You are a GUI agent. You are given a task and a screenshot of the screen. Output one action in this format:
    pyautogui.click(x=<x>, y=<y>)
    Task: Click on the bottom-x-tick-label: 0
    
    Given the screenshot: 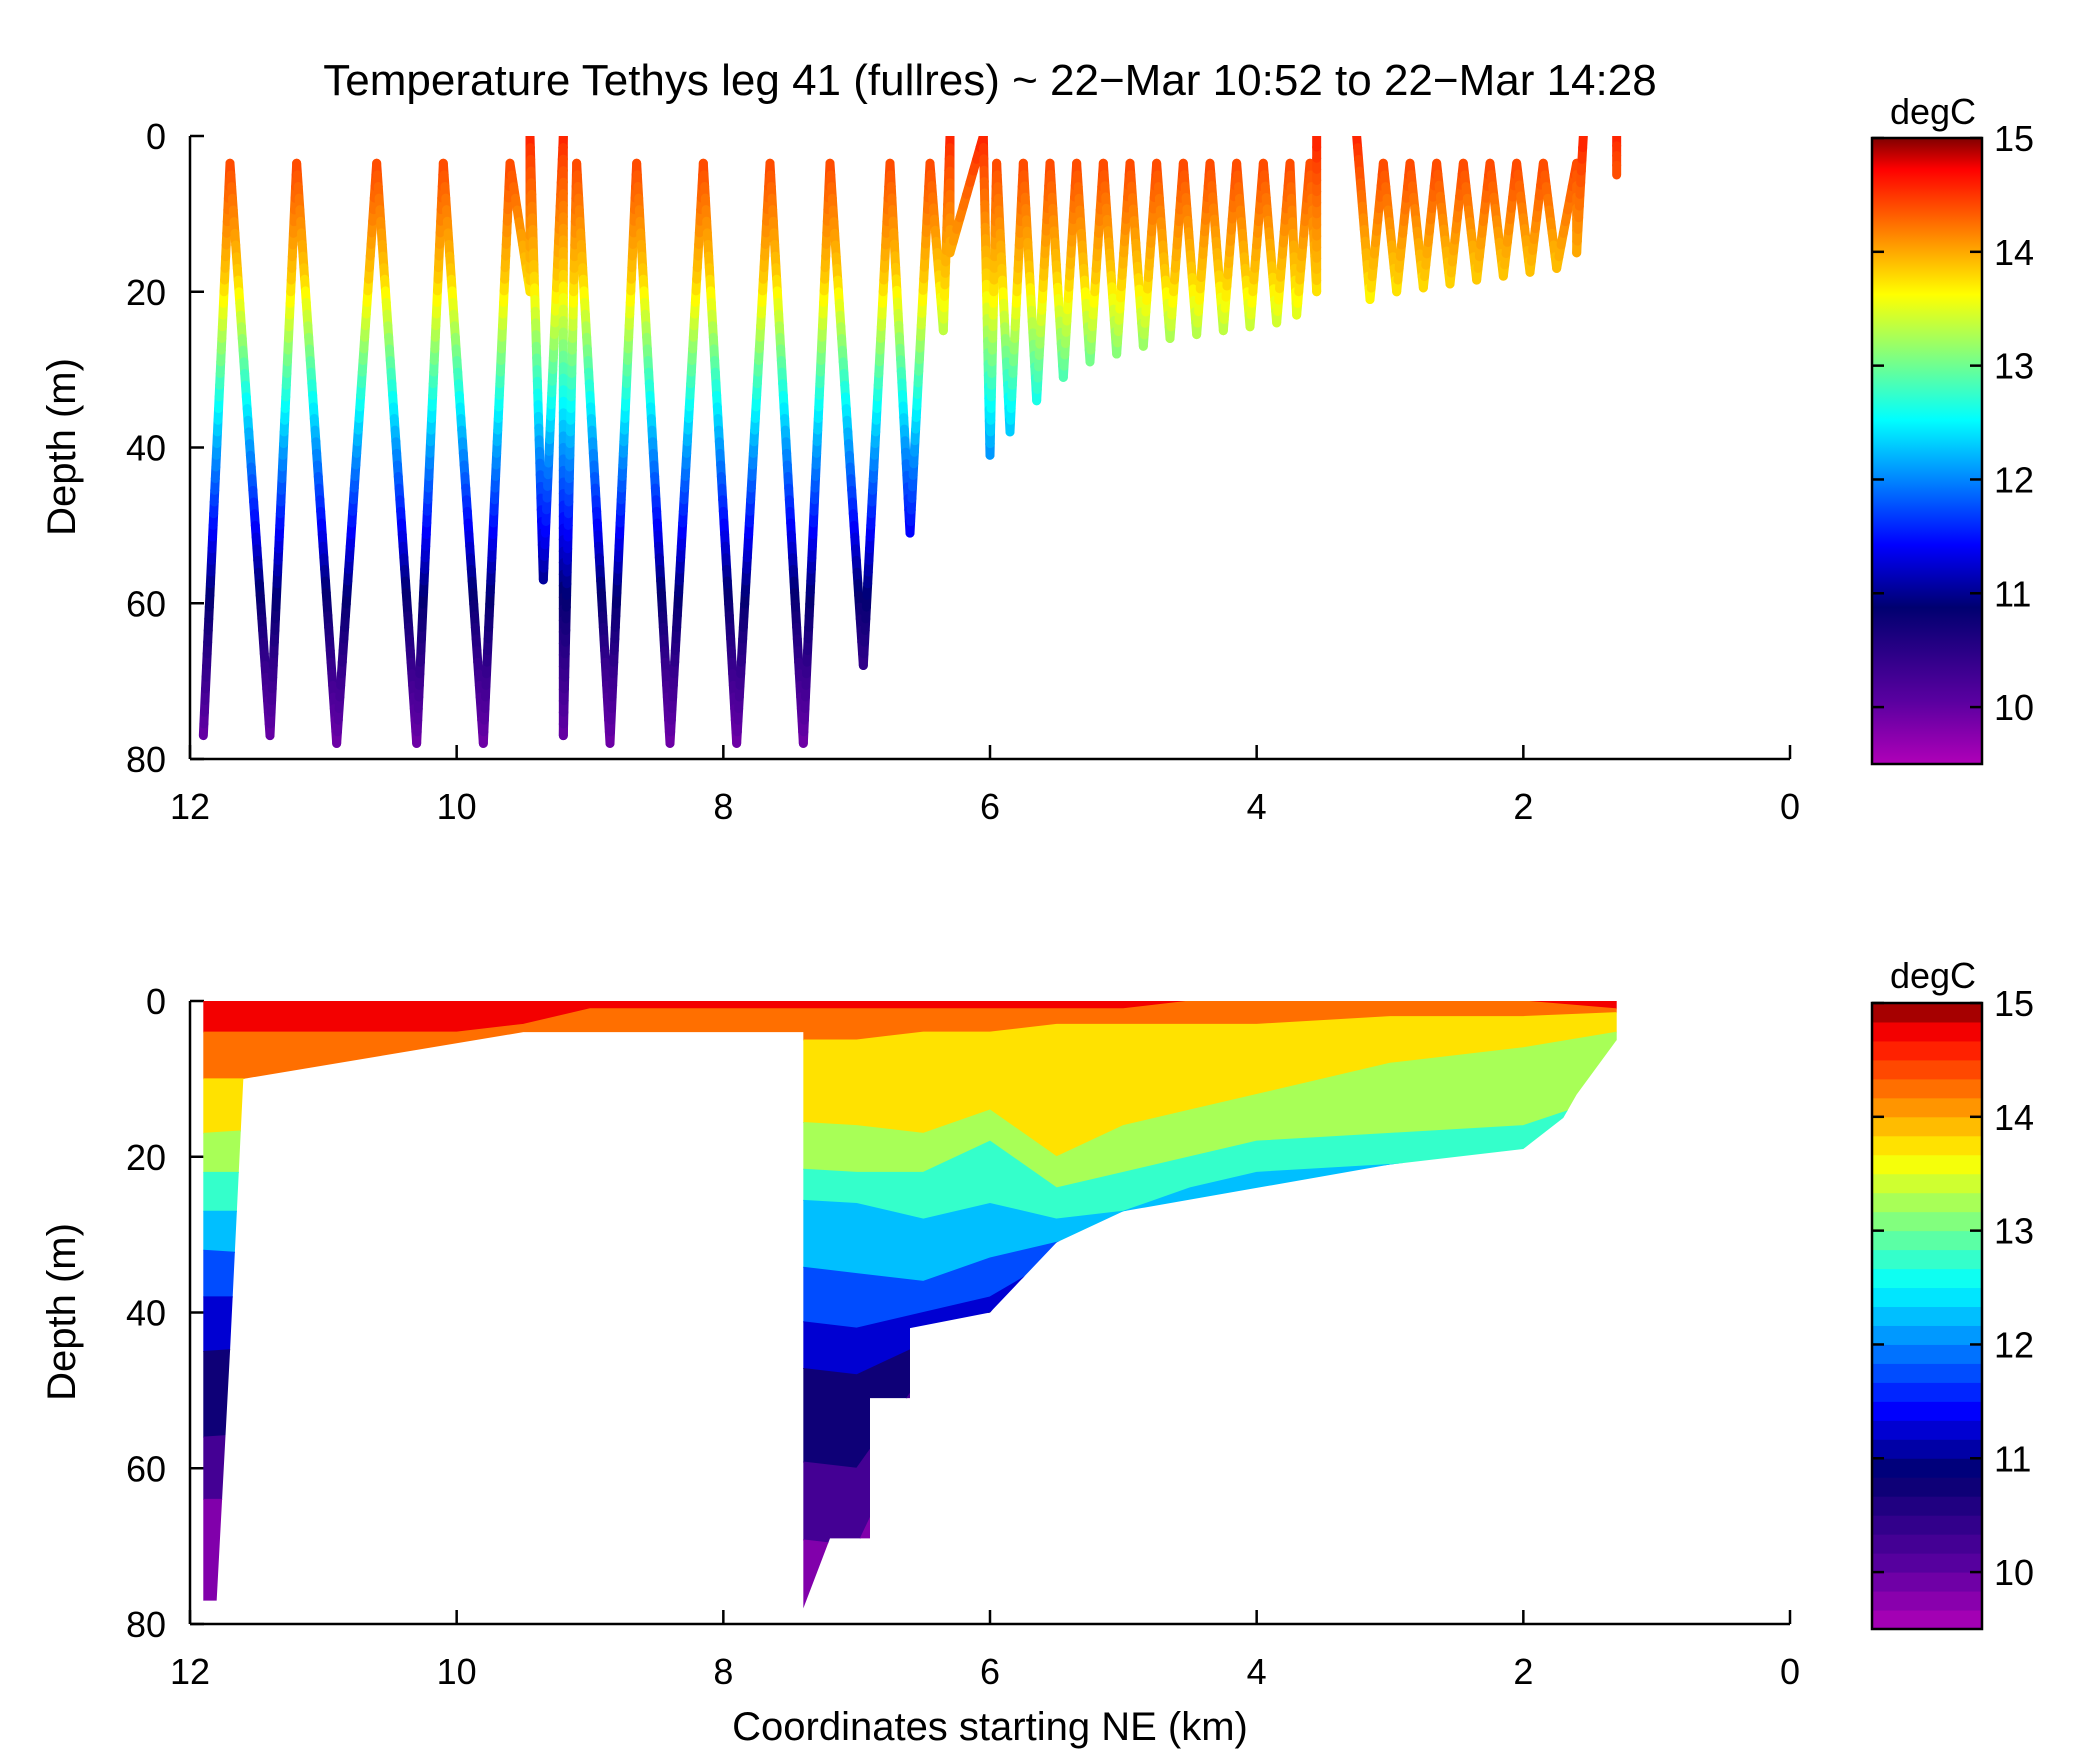 What is the action you would take?
    pyautogui.click(x=1790, y=1671)
    